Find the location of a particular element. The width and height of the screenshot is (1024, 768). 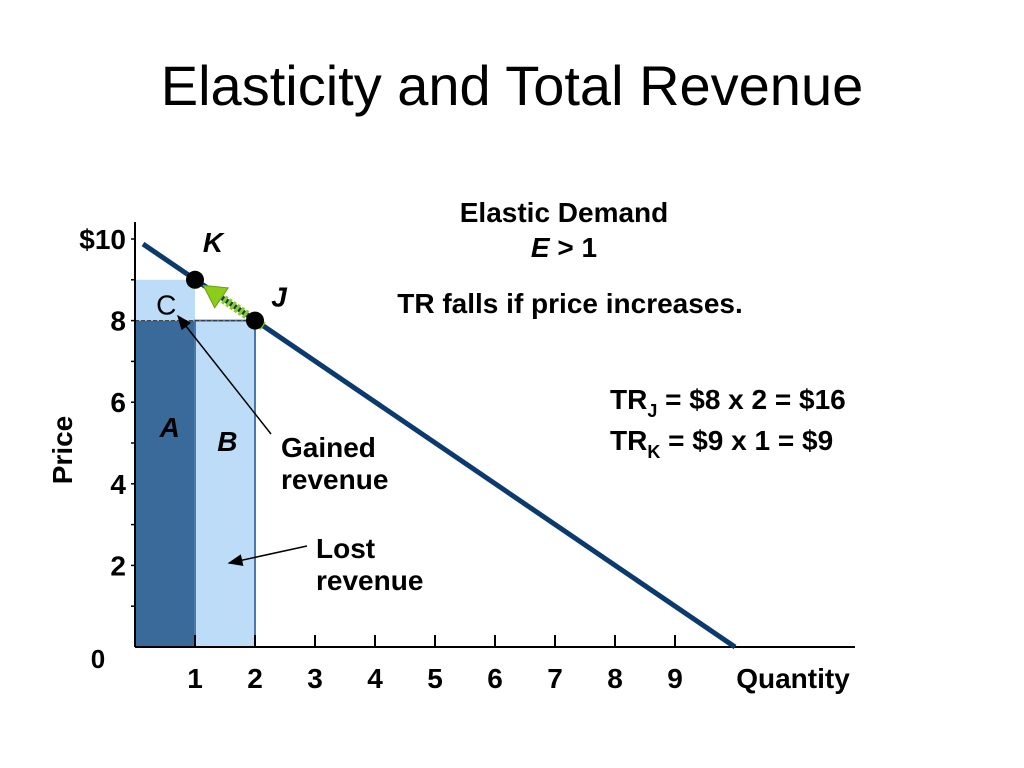

region-label-a: A is located at coordinates (169, 427).